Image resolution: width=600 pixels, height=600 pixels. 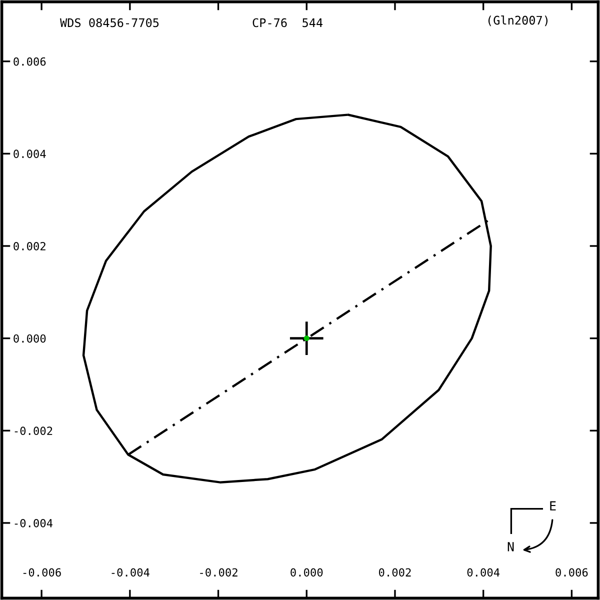 I want to click on x-tick-label: 0.000, so click(x=306, y=572).